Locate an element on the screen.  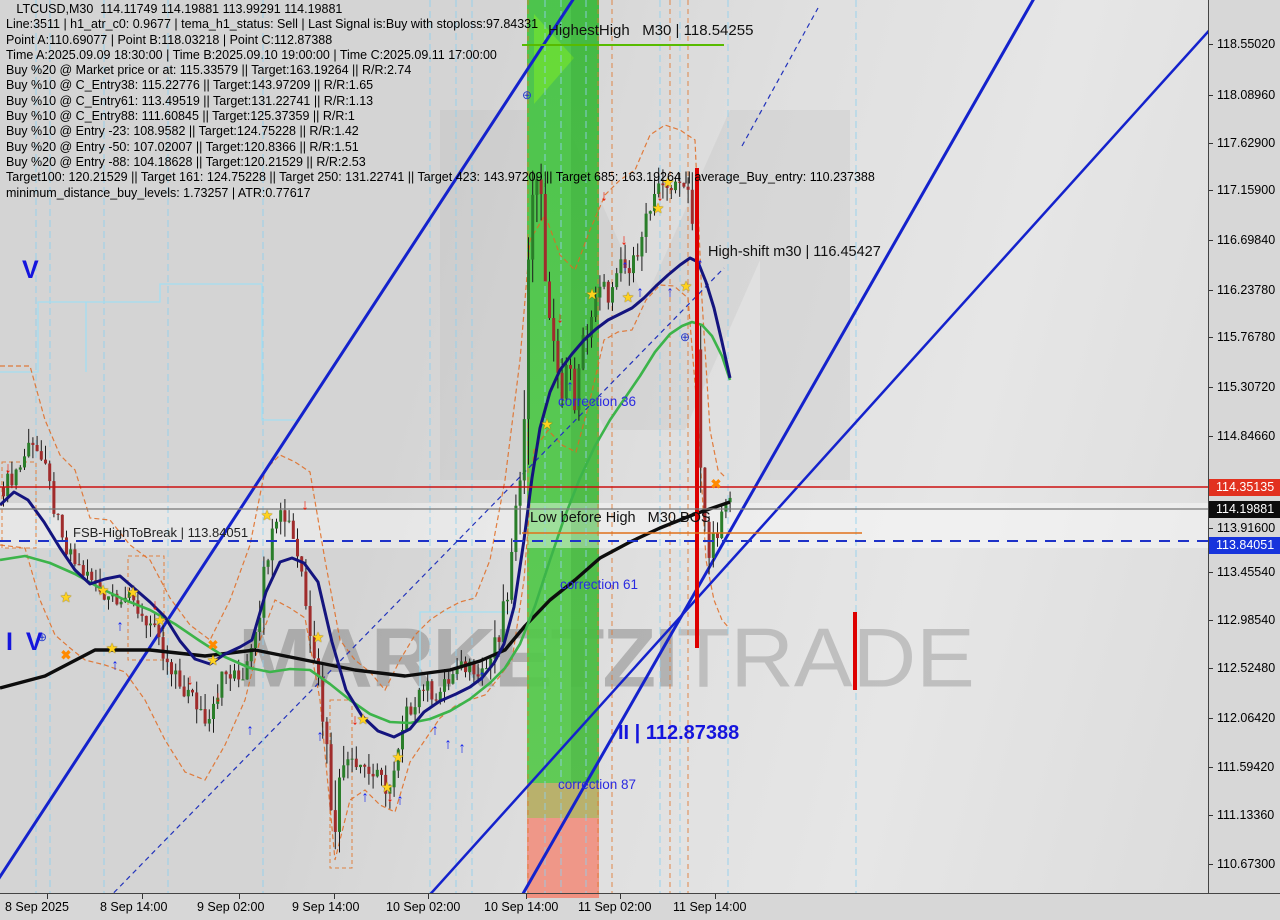
wave-ii-label: II | 112.87388 is located at coordinates (679, 733).